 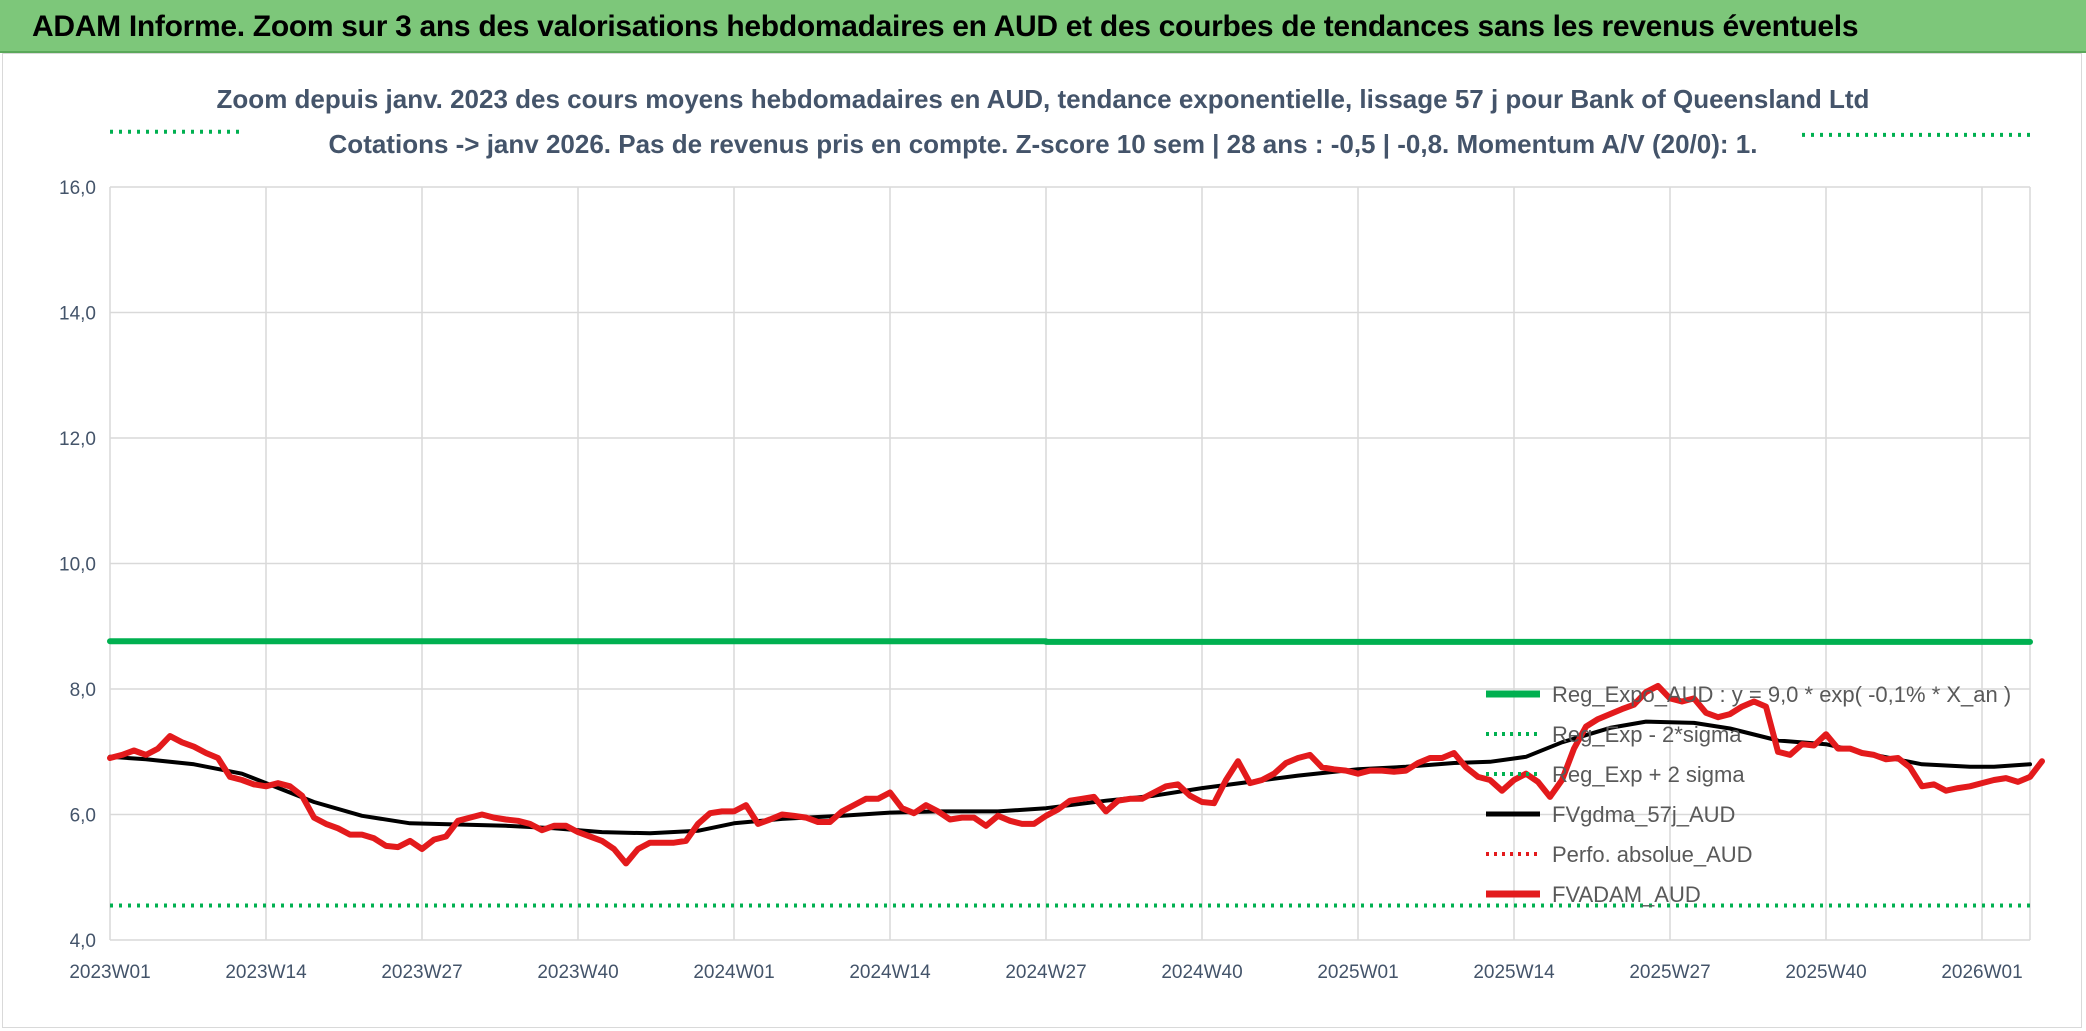 I want to click on y-tick-label: 8,0, so click(x=83, y=690).